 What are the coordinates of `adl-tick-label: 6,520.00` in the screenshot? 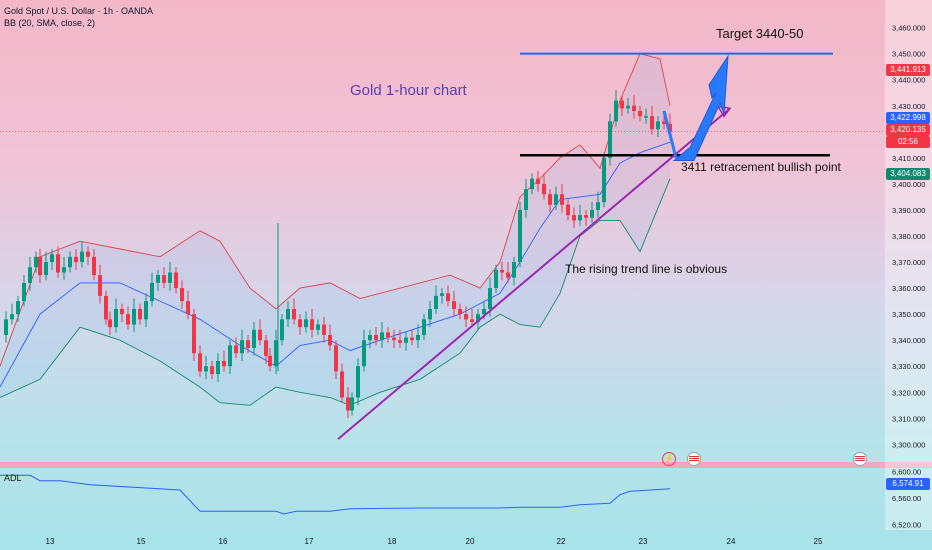 It's located at (906, 525).